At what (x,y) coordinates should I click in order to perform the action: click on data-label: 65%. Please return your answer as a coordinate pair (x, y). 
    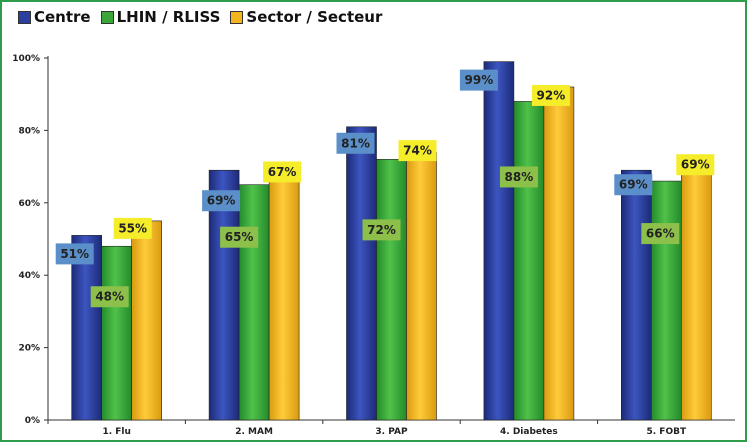
    Looking at the image, I should click on (239, 237).